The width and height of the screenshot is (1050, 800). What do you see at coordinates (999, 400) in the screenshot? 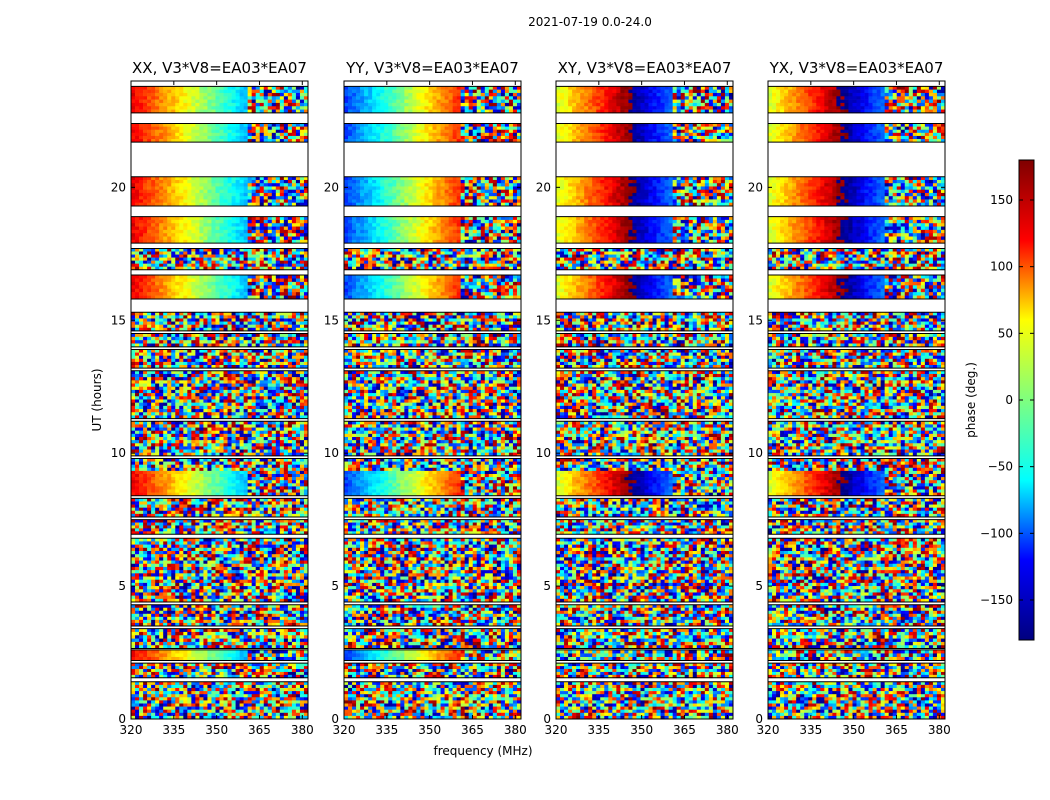
I see `colorbar: 150 100 50 0 −50 −100 −150 phase (deg.)` at bounding box center [999, 400].